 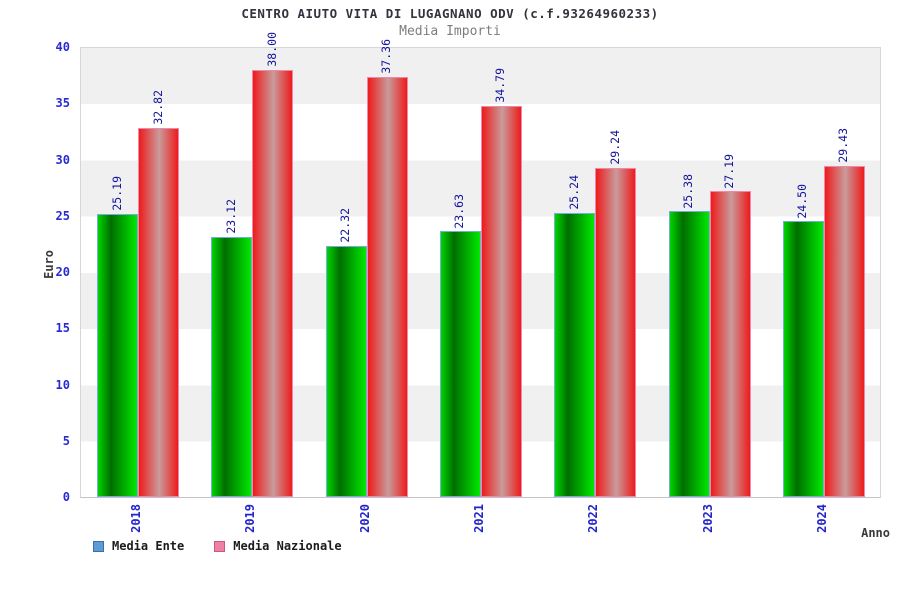 What do you see at coordinates (450, 31) in the screenshot?
I see `chart-subtitle: Media Importi` at bounding box center [450, 31].